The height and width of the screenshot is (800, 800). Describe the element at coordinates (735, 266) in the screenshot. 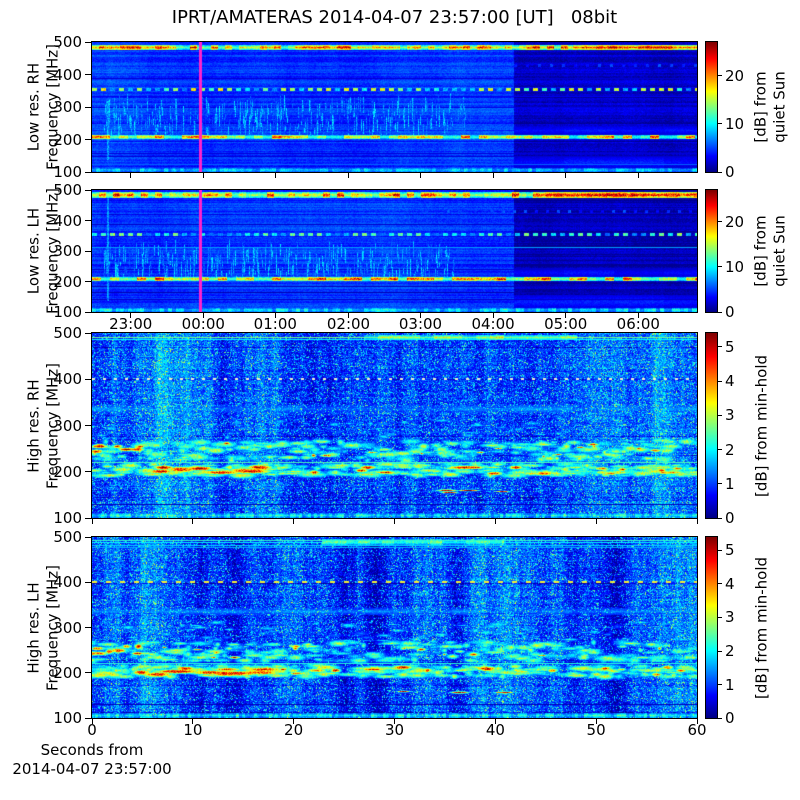

I see `colorbar-tick-label: 10` at that location.